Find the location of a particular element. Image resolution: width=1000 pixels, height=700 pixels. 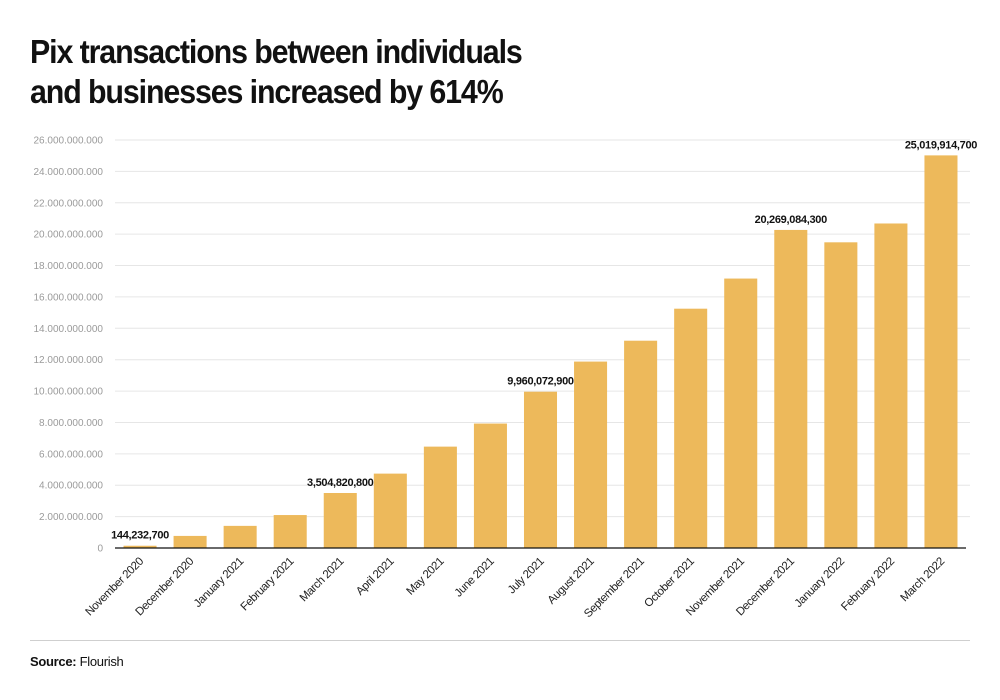

data-label: 20,269,084,300 is located at coordinates (791, 220).